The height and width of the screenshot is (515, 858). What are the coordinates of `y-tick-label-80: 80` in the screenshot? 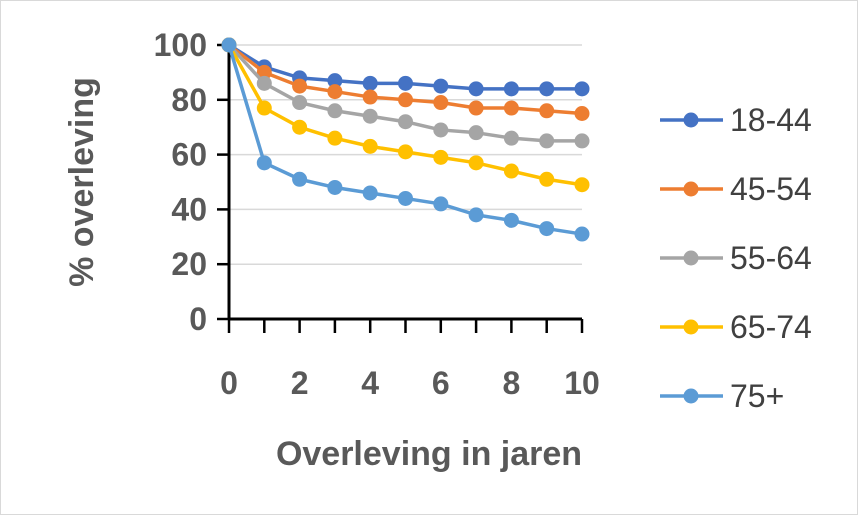 It's located at (189, 100).